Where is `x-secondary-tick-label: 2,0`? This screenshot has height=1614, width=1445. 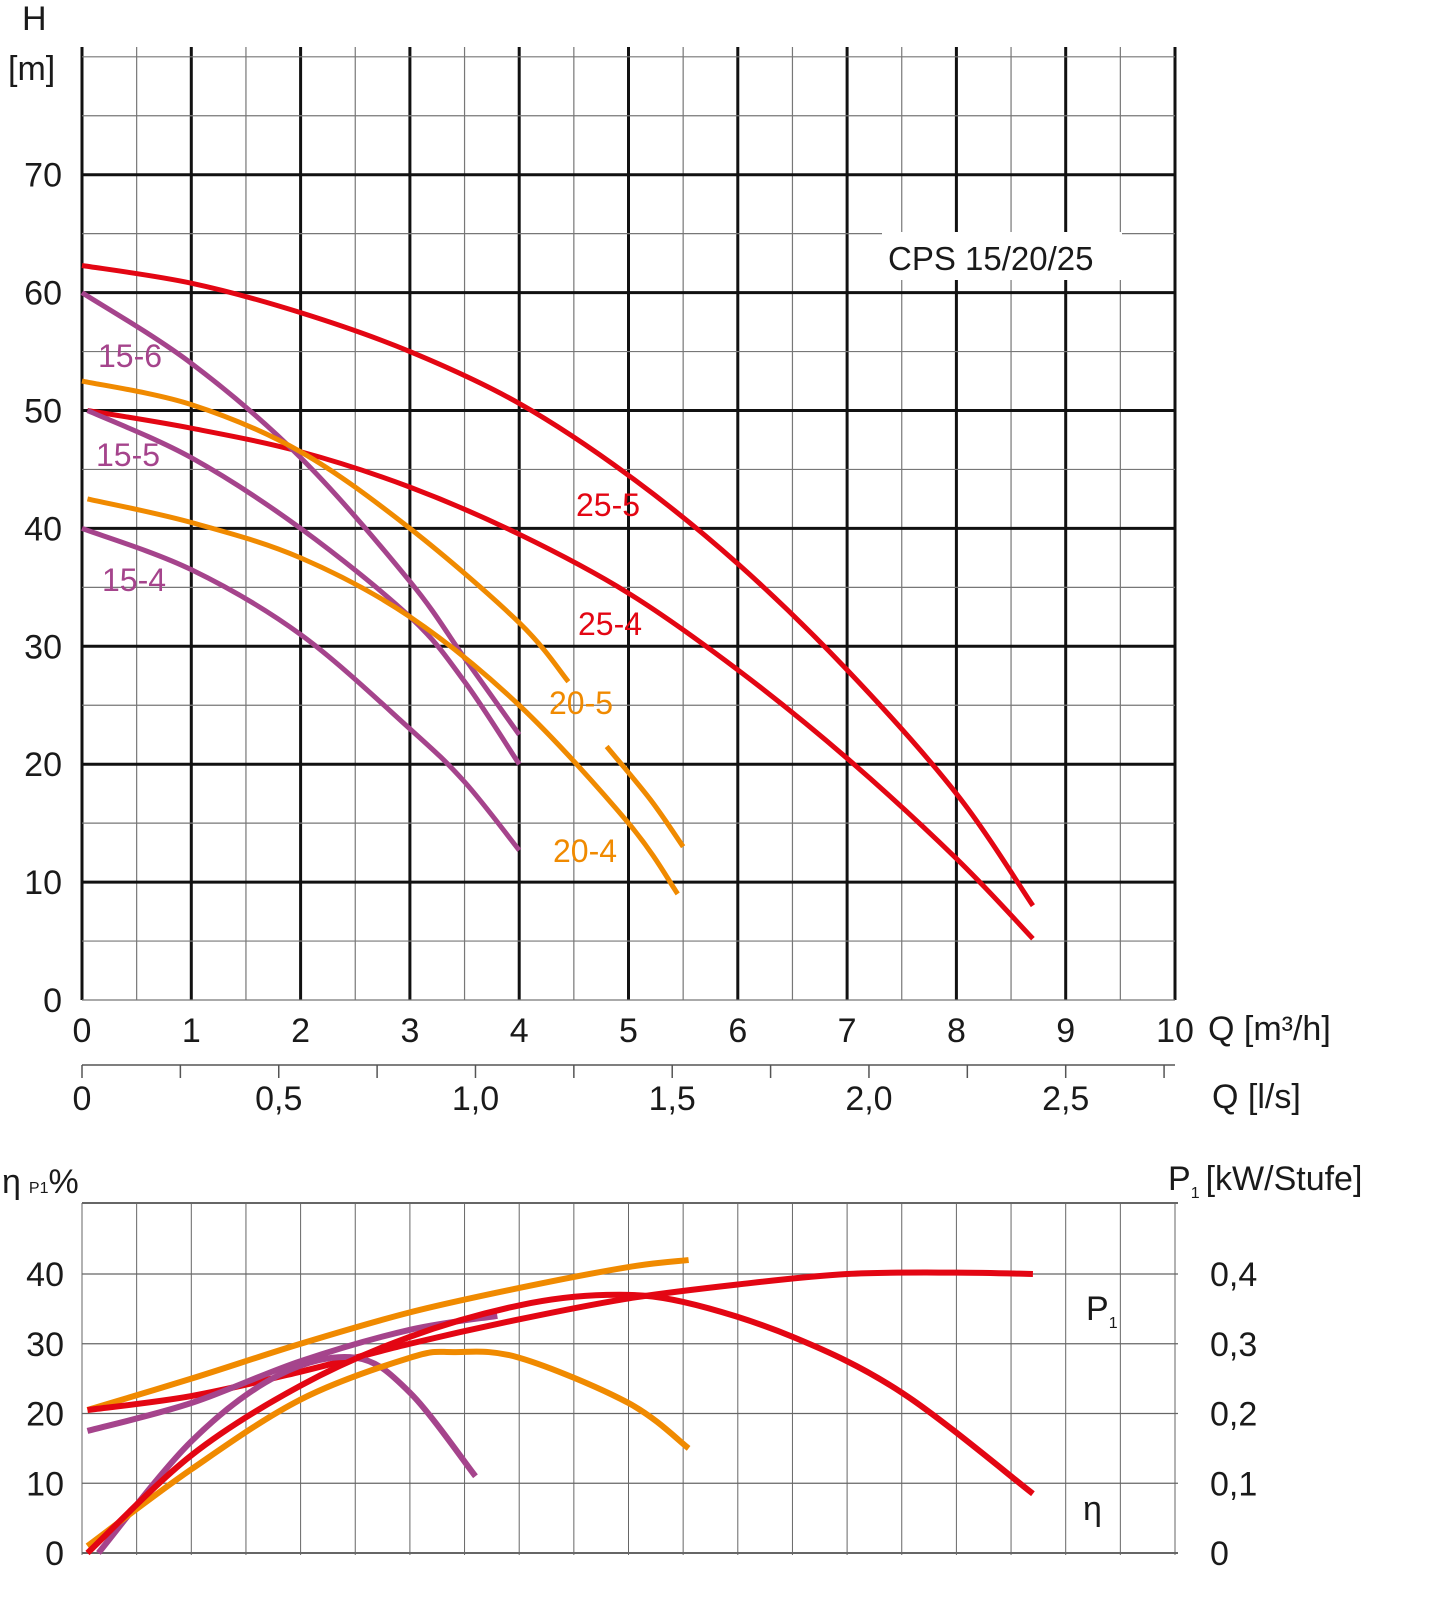 x-secondary-tick-label: 2,0 is located at coordinates (868, 1099).